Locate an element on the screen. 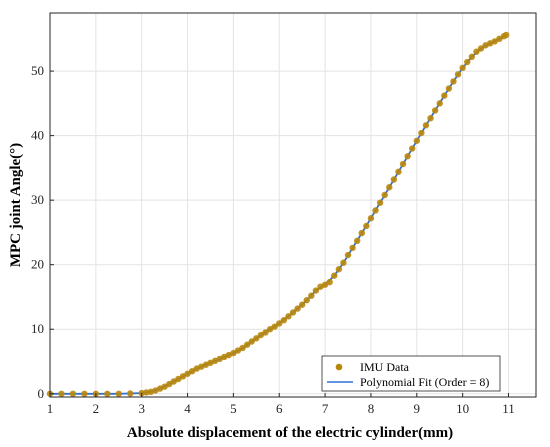  legend-label-polynomial-fit: Polynomial Fit (Order = 8) is located at coordinates (424, 382).